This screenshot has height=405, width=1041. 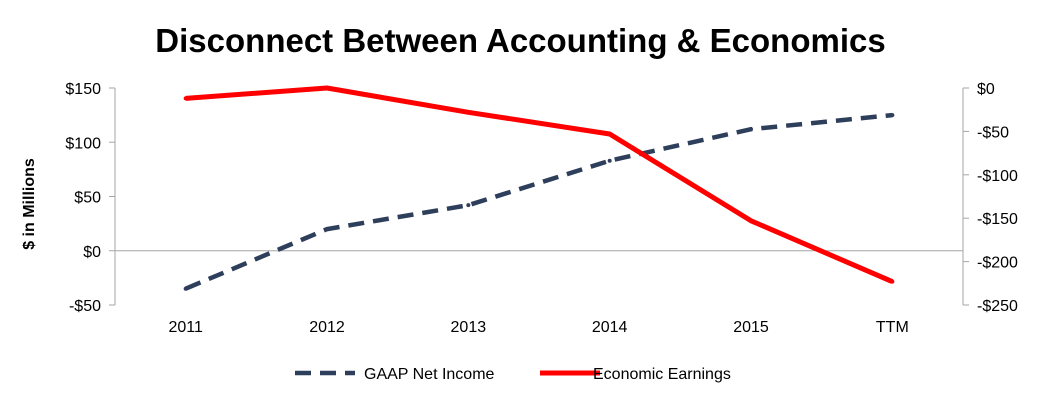 I want to click on y-right-tick-label: -$100, so click(x=997, y=176).